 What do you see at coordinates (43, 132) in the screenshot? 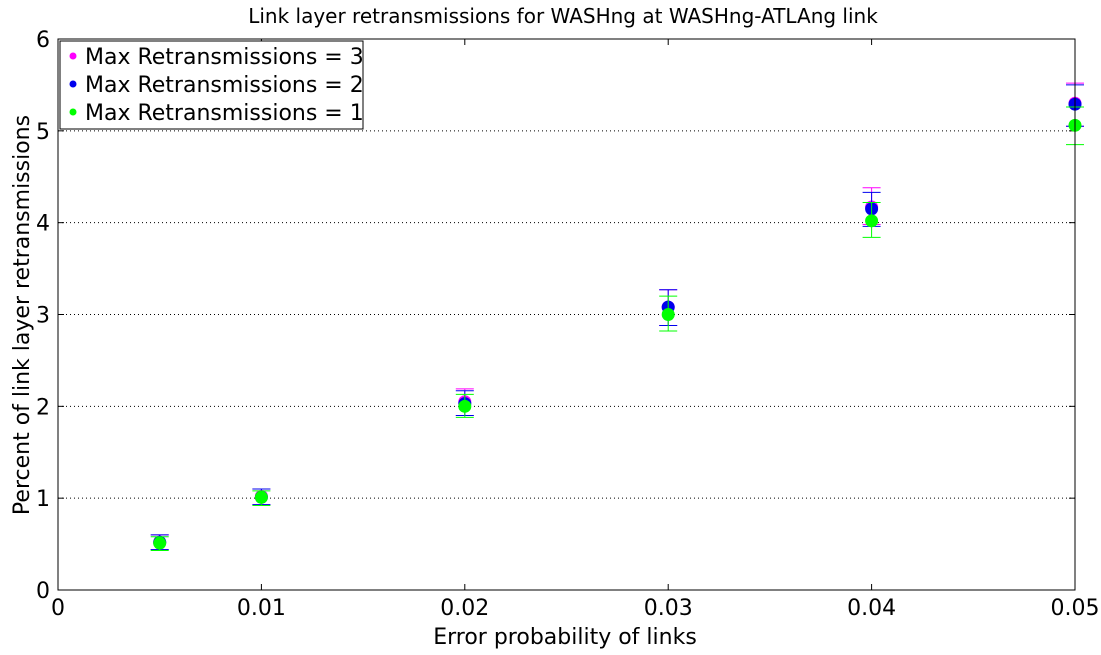
I see `y-tick-label: 5` at bounding box center [43, 132].